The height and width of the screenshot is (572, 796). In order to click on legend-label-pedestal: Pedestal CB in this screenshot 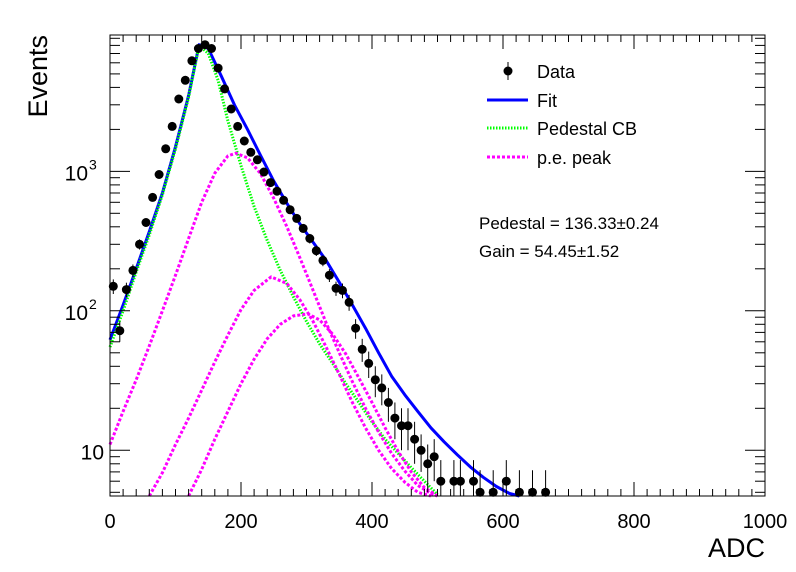, I will do `click(587, 129)`.